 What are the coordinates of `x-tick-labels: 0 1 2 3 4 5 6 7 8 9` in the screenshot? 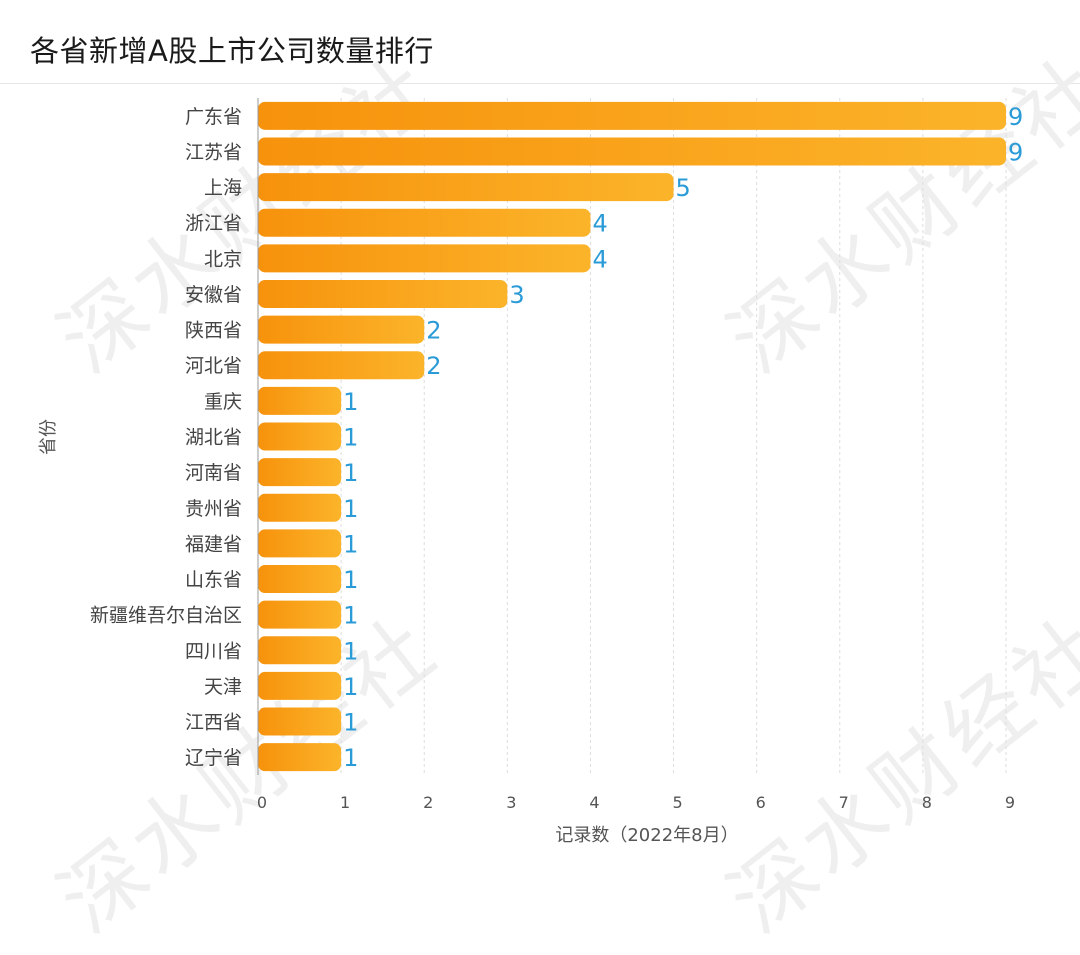 It's located at (636, 802).